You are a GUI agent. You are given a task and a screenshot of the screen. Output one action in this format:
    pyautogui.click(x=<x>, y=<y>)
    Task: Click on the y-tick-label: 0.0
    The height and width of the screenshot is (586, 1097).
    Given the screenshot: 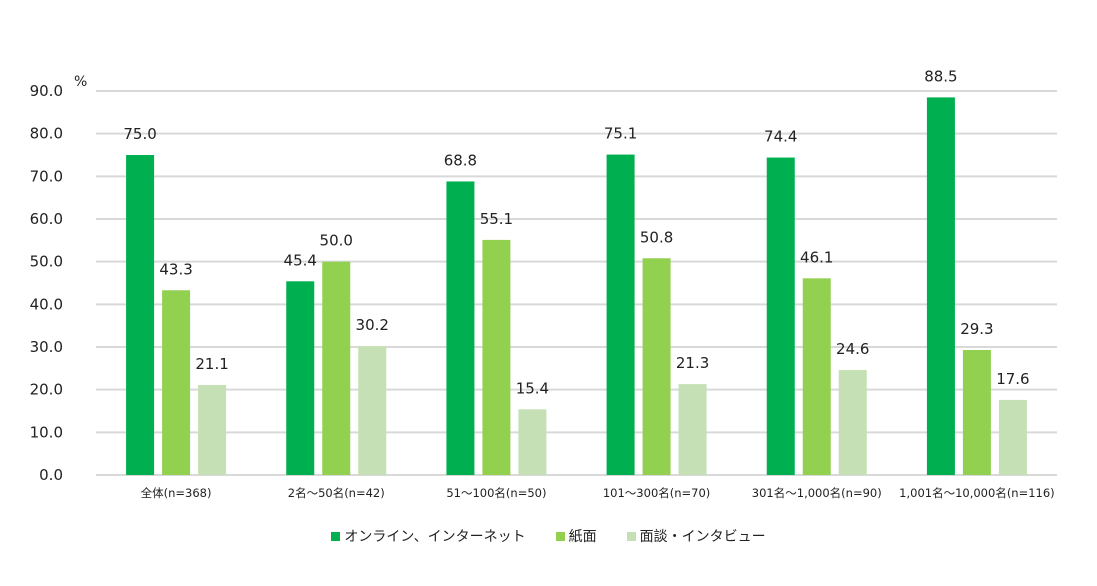 What is the action you would take?
    pyautogui.click(x=51, y=475)
    